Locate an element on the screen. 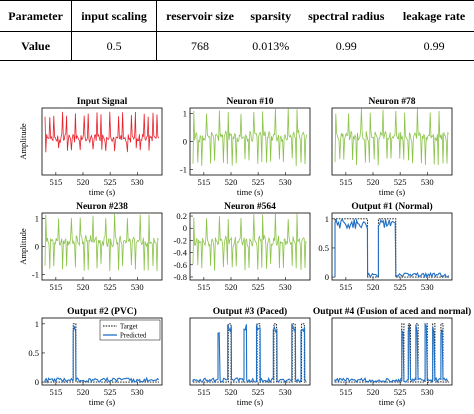  header-spectral-radius: spectral radius is located at coordinates (346, 16).